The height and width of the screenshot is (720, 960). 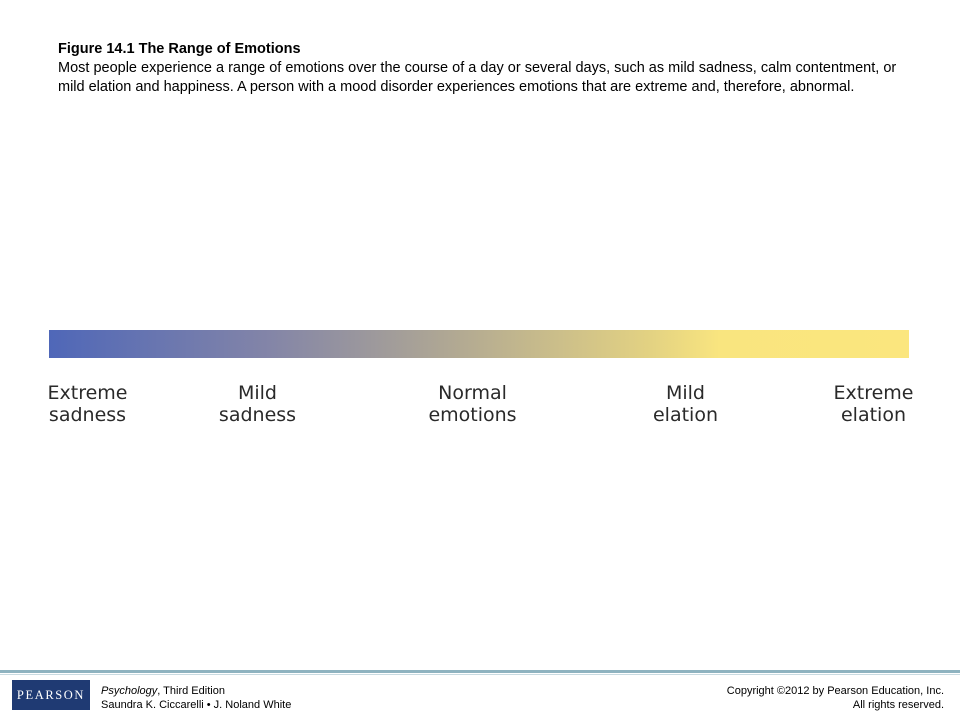 I want to click on pearson-logo-text: PEARSON, so click(x=51, y=694).